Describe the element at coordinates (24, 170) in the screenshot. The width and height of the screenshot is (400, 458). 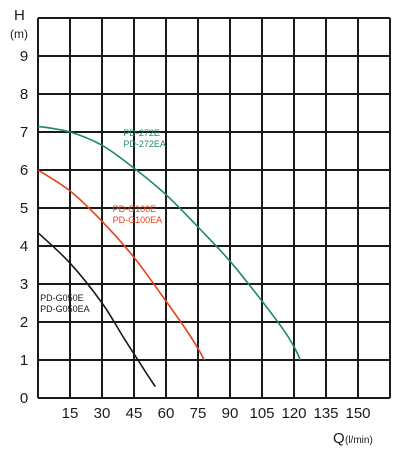
I see `y-tick-label: 6` at that location.